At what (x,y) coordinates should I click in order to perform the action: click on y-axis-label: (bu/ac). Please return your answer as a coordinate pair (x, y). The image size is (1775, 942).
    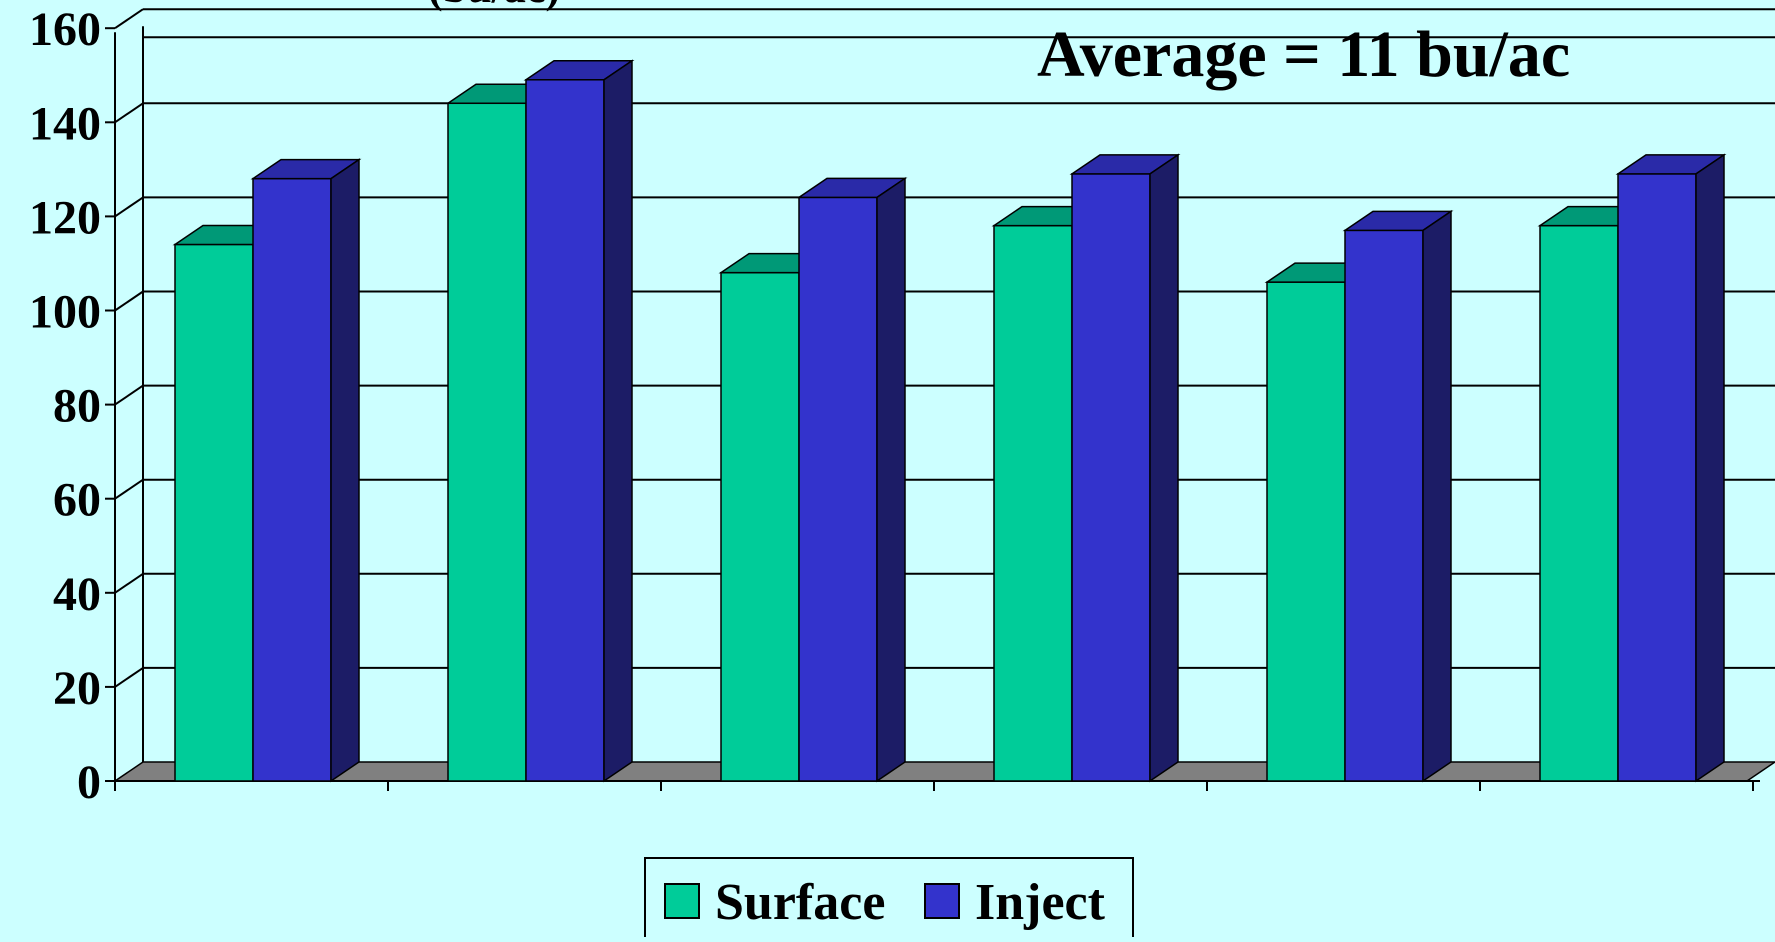
    Looking at the image, I should click on (494, 6).